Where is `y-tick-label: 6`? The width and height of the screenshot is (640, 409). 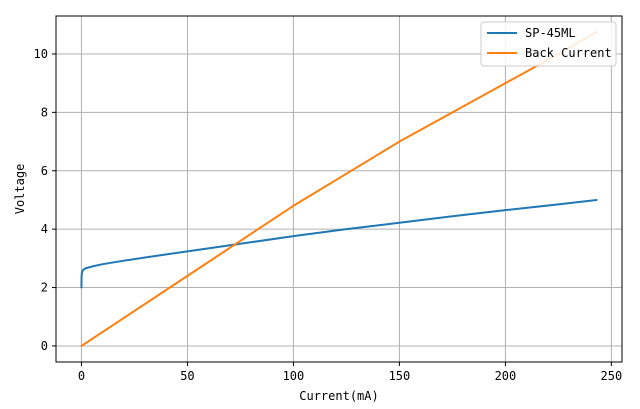
y-tick-label: 6 is located at coordinates (44, 171).